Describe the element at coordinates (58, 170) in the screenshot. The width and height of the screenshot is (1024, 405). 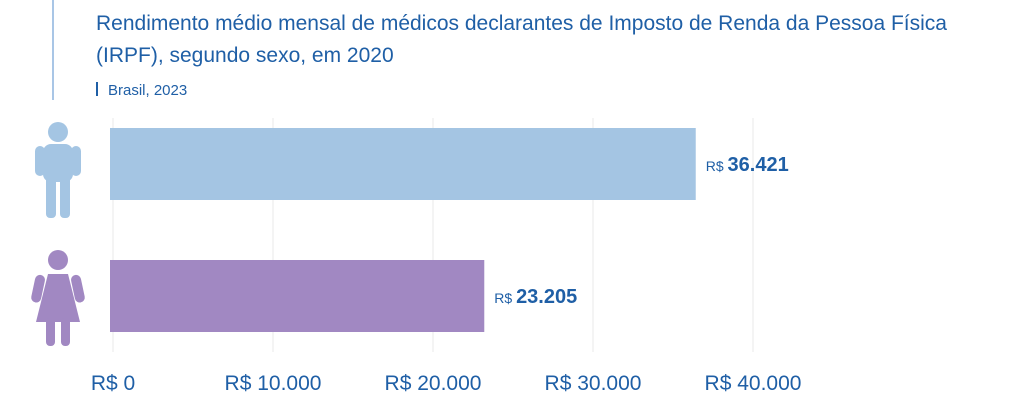
I see `male-person-icon` at that location.